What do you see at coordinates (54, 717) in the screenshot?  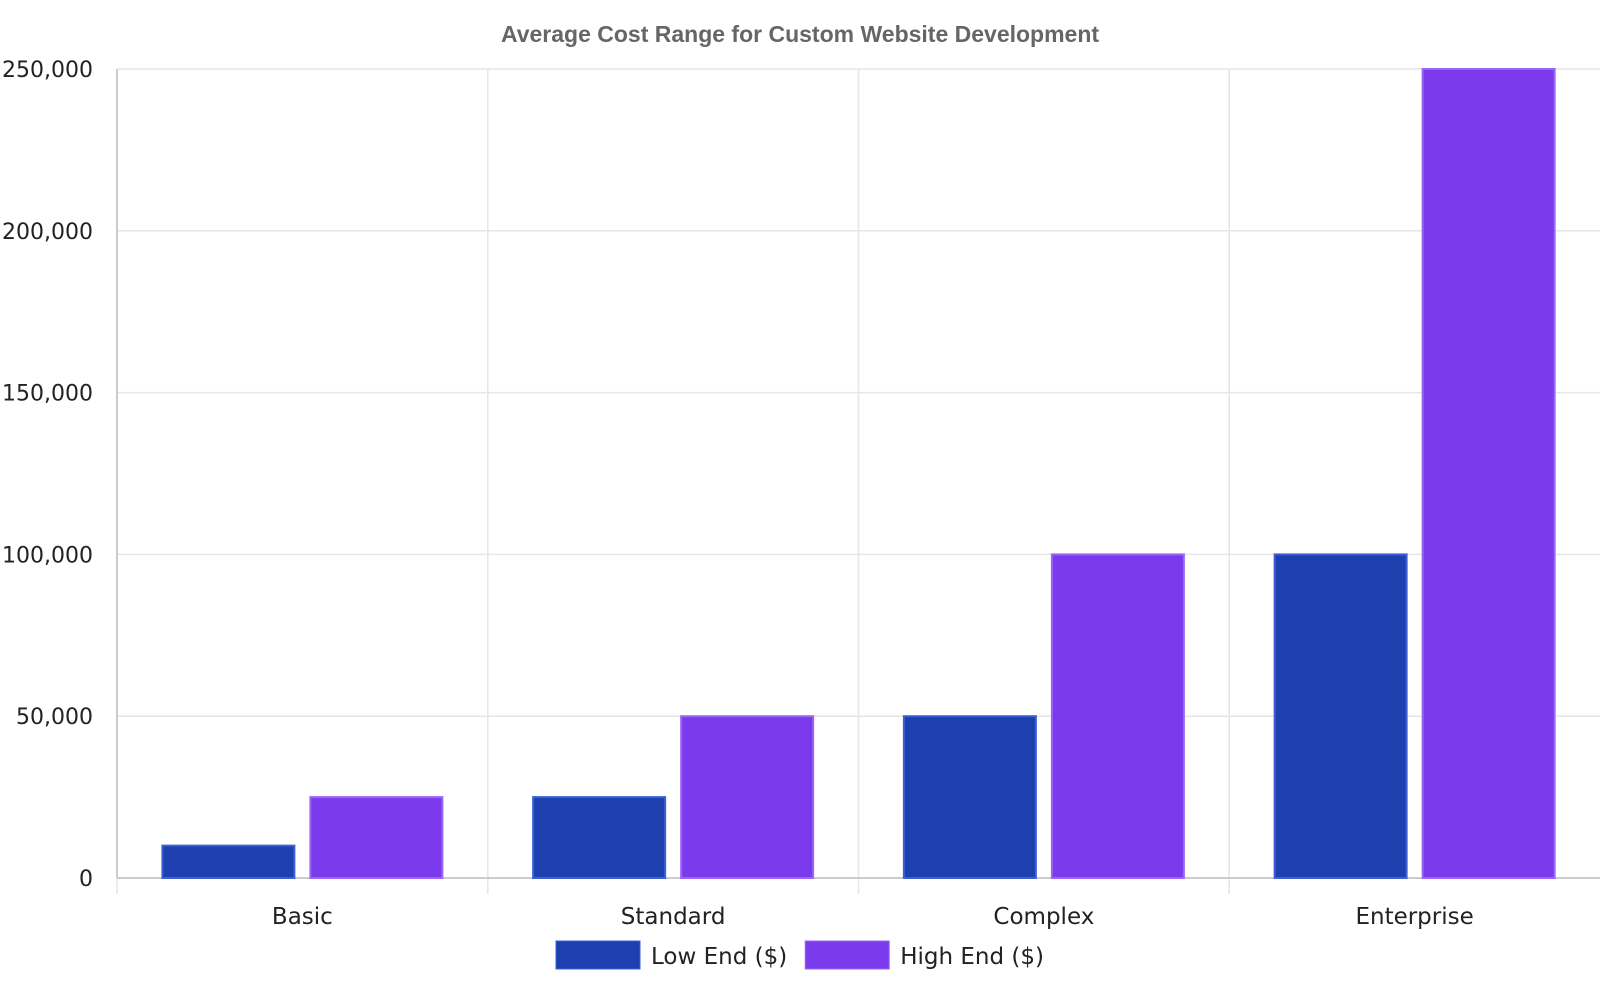 I see `y-tick-label: 50,000` at bounding box center [54, 717].